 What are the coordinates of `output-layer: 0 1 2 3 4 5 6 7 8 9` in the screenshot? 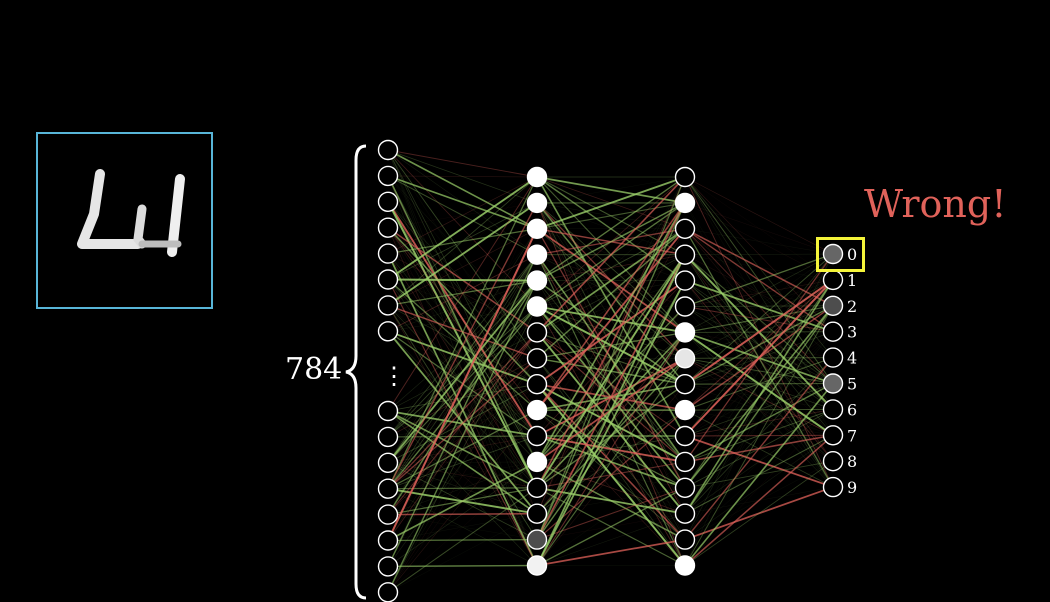 It's located at (839, 370).